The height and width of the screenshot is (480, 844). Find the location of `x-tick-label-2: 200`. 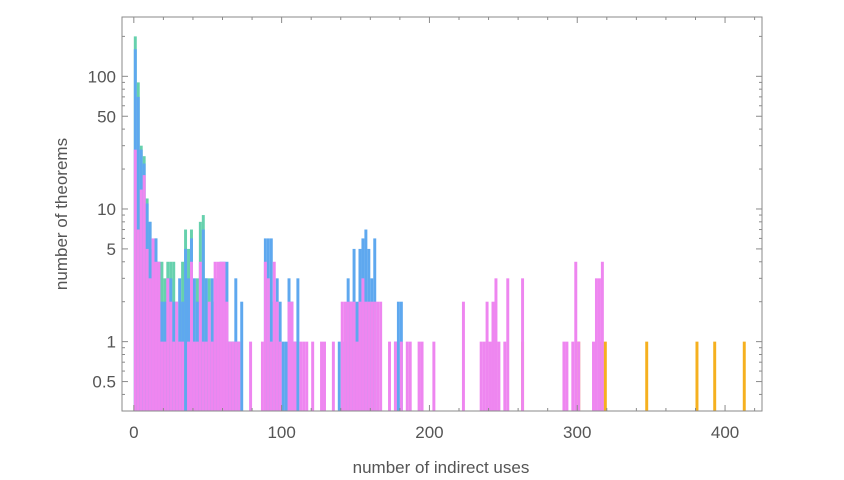

x-tick-label-2: 200 is located at coordinates (429, 432).